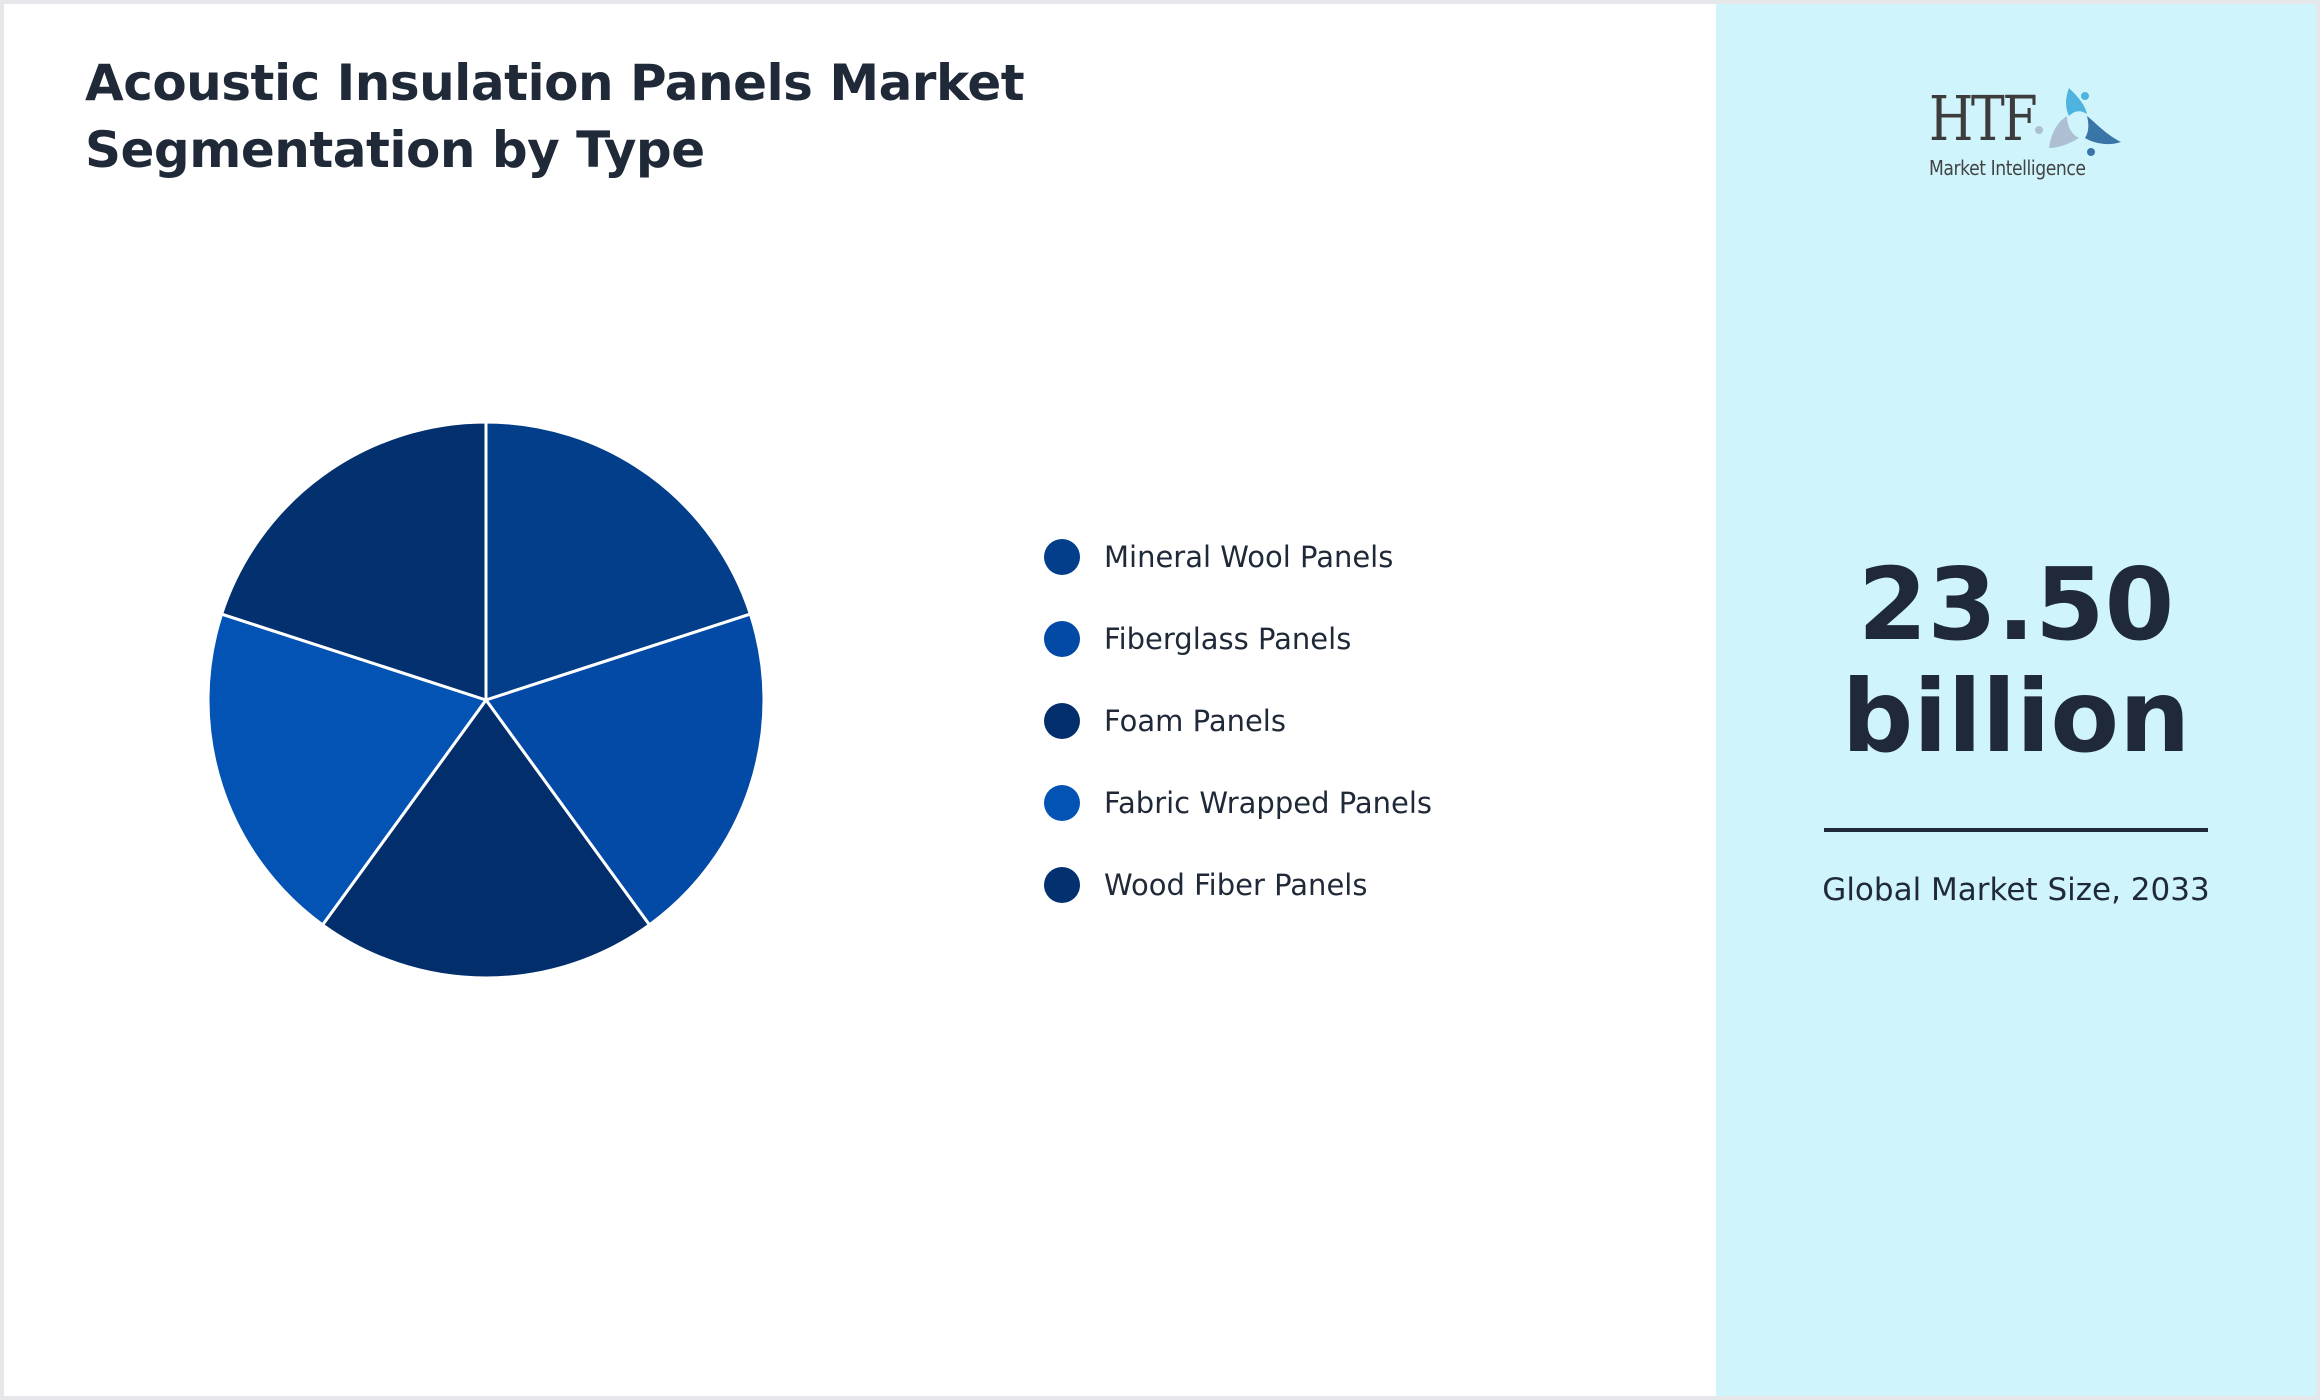 The width and height of the screenshot is (2320, 1400). I want to click on pie-slice-foam-panels, so click(486, 839).